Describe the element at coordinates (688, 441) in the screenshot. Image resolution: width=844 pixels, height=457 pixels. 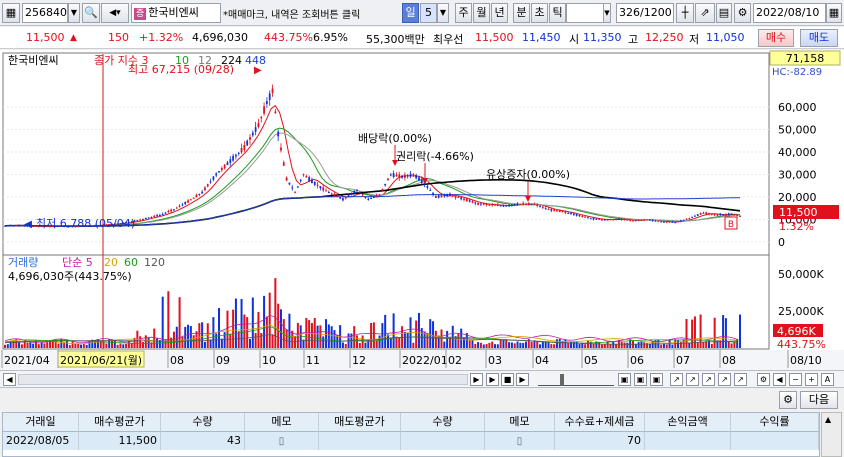
I see `cell-pnl` at that location.